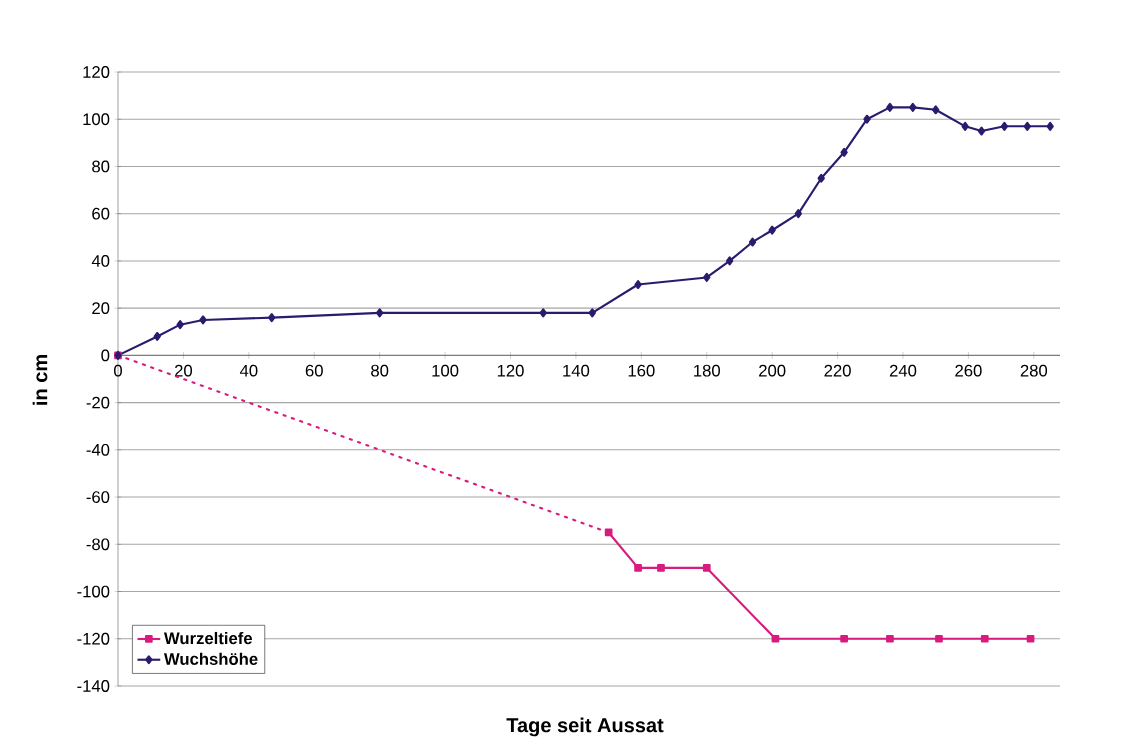  What do you see at coordinates (101, 213) in the screenshot?
I see `y-tick-label: 60` at bounding box center [101, 213].